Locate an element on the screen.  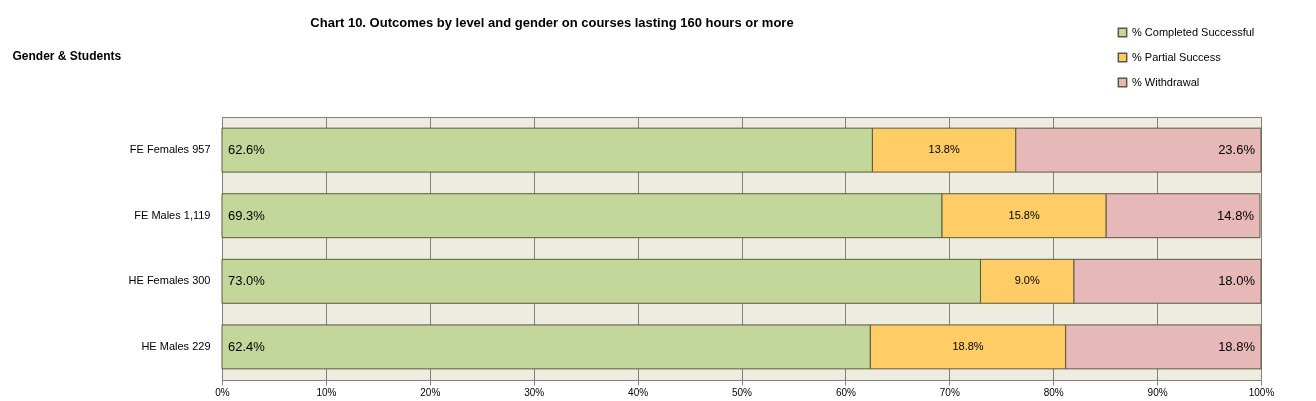
x-tick-label: 90% is located at coordinates (1157, 392).